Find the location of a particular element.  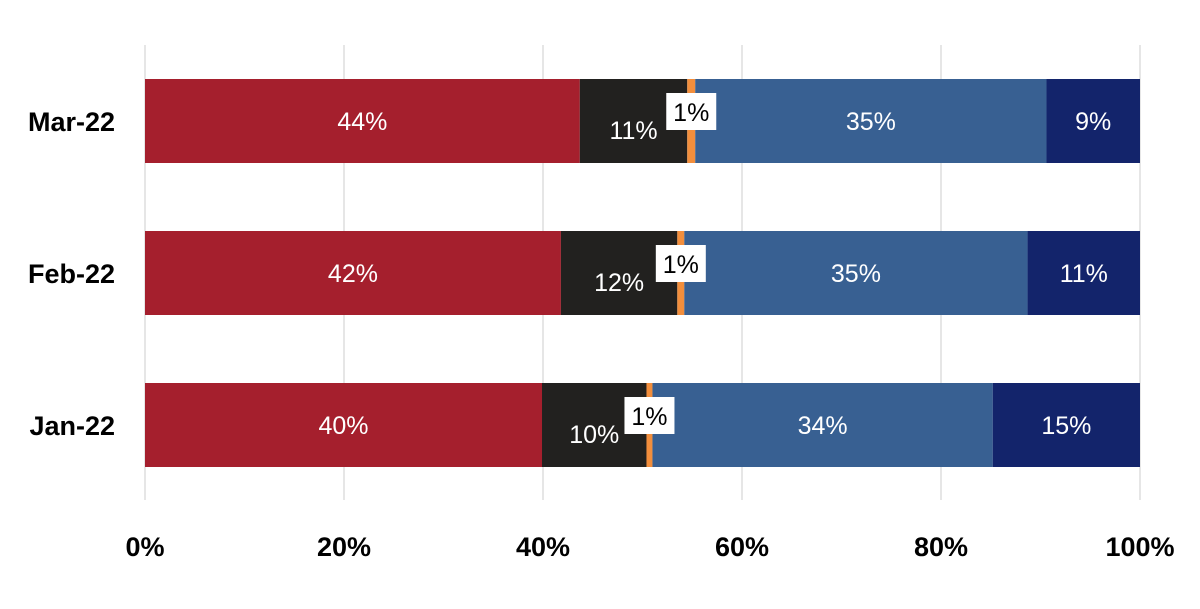

data-label: 40% is located at coordinates (343, 426).